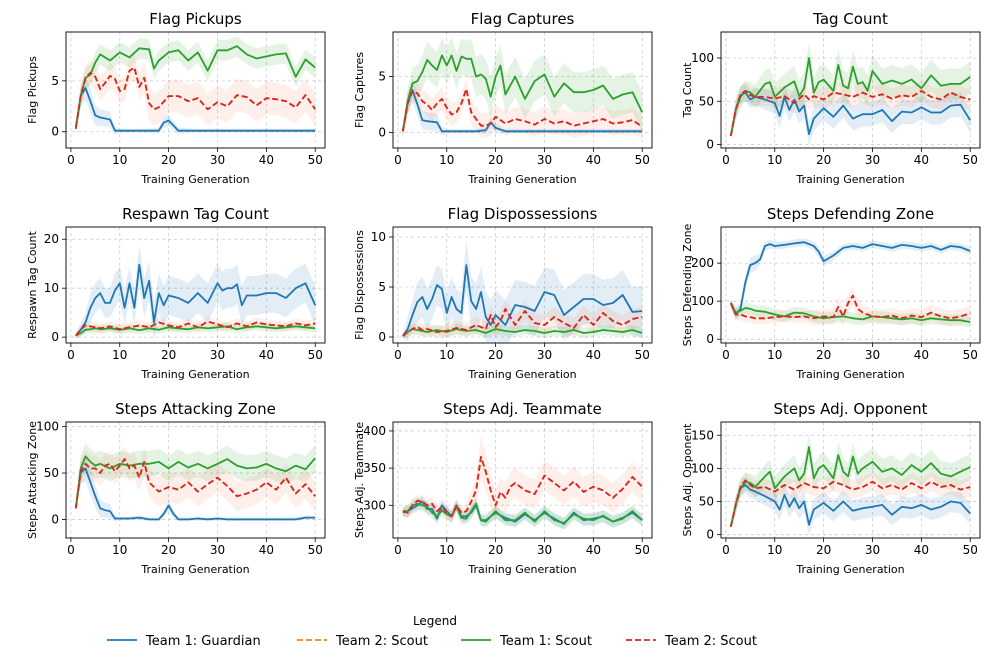 The width and height of the screenshot is (990, 664). I want to click on legend-item: Team 2: Scout, so click(691, 641).